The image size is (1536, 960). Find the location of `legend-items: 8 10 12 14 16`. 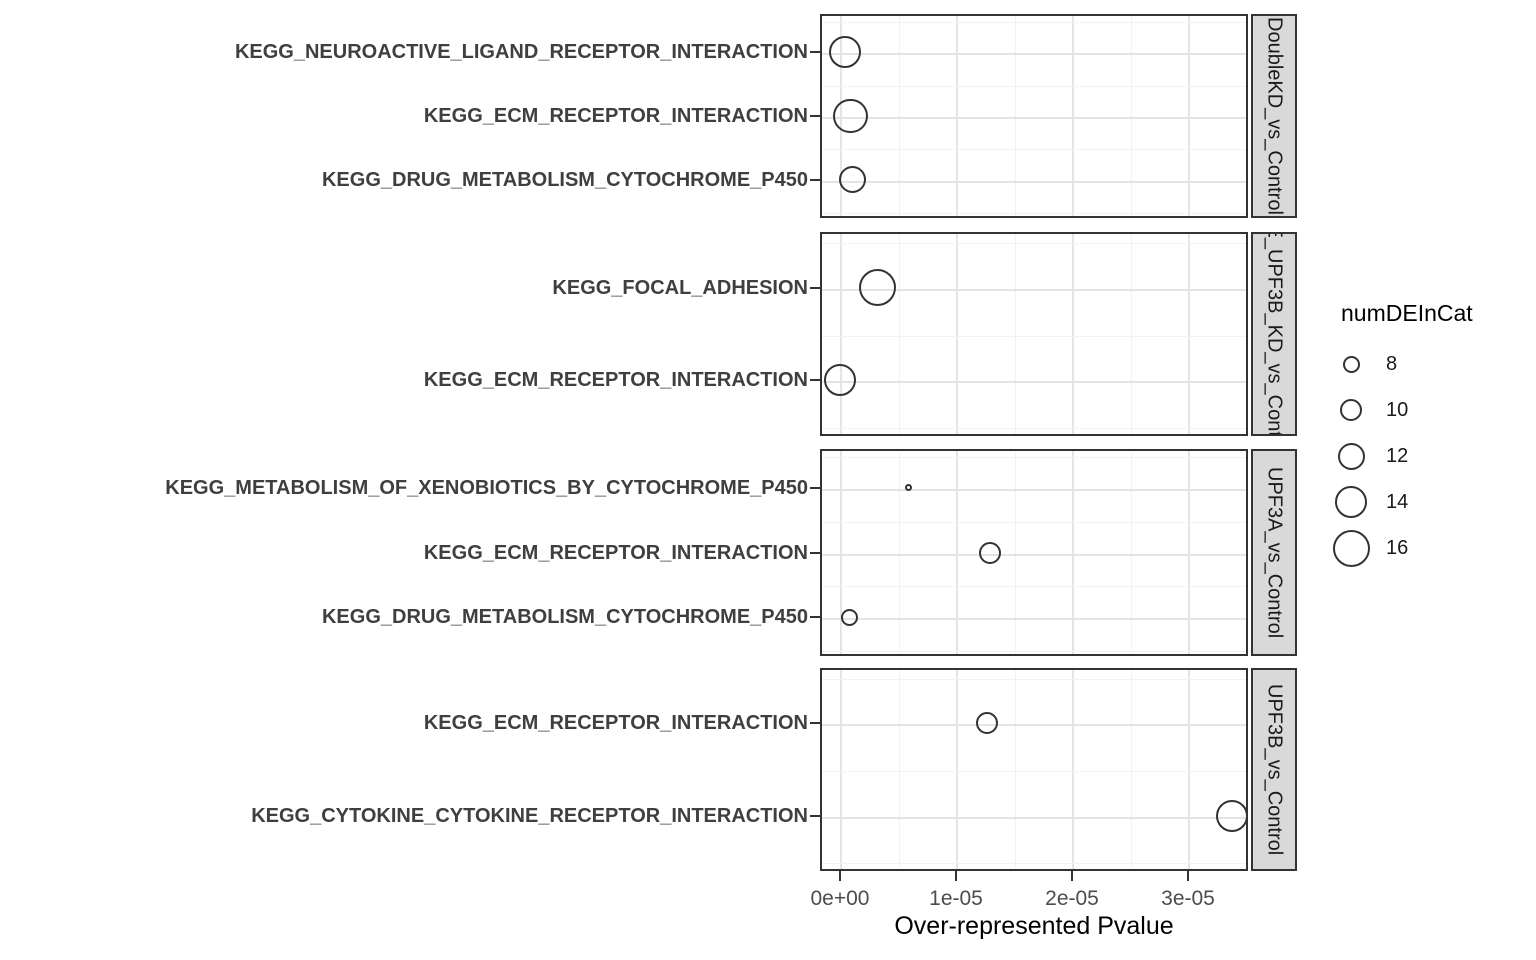

legend-items: 8 10 12 14 16 is located at coordinates (1430, 456).